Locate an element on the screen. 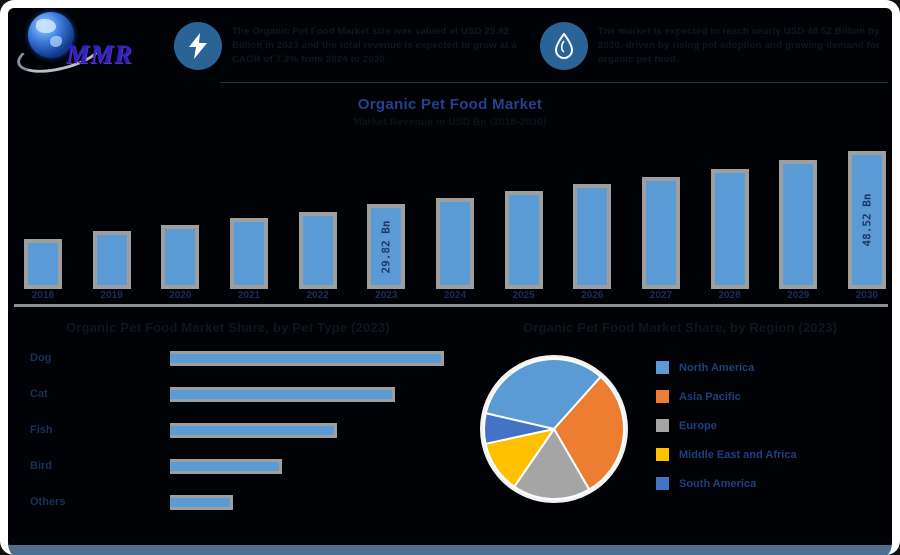 This screenshot has height=555, width=900. bar-2028 is located at coordinates (729, 229).